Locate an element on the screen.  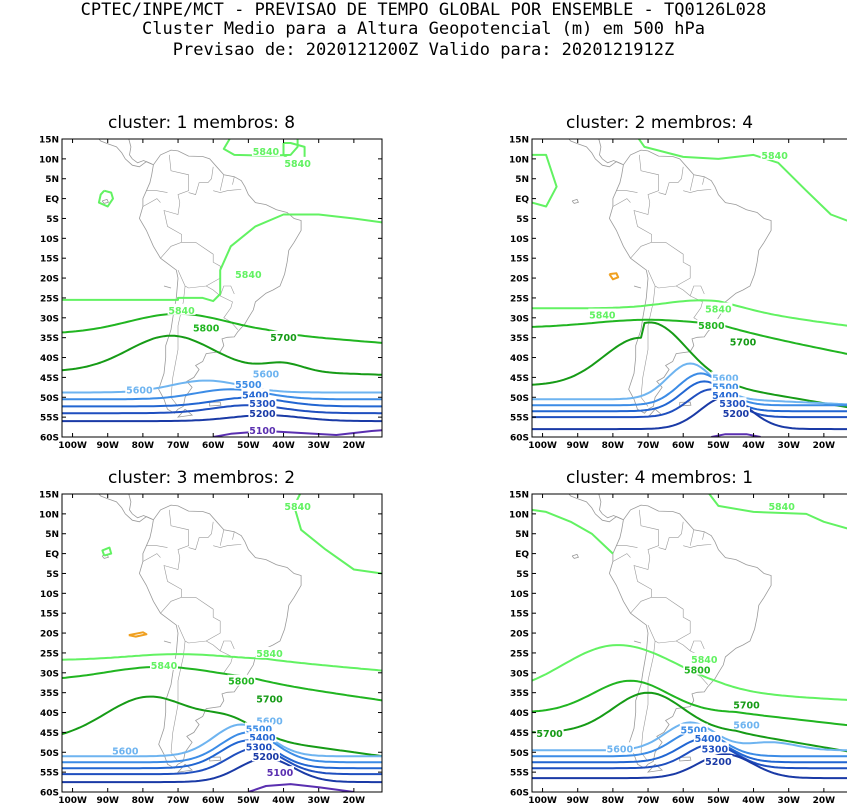
lat-label: 25S is located at coordinates (49, 654).